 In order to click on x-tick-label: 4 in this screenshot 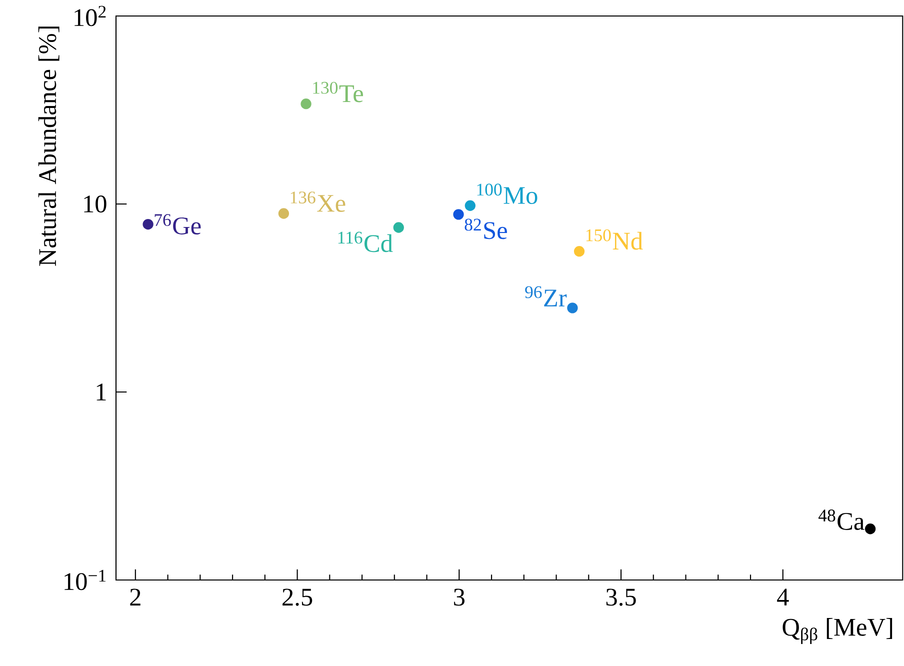, I will do `click(783, 597)`.